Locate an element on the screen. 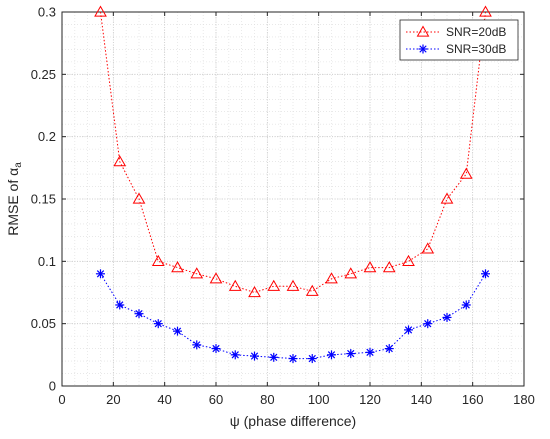 The image size is (550, 439). y-tick-label: 0.3 is located at coordinates (47, 12).